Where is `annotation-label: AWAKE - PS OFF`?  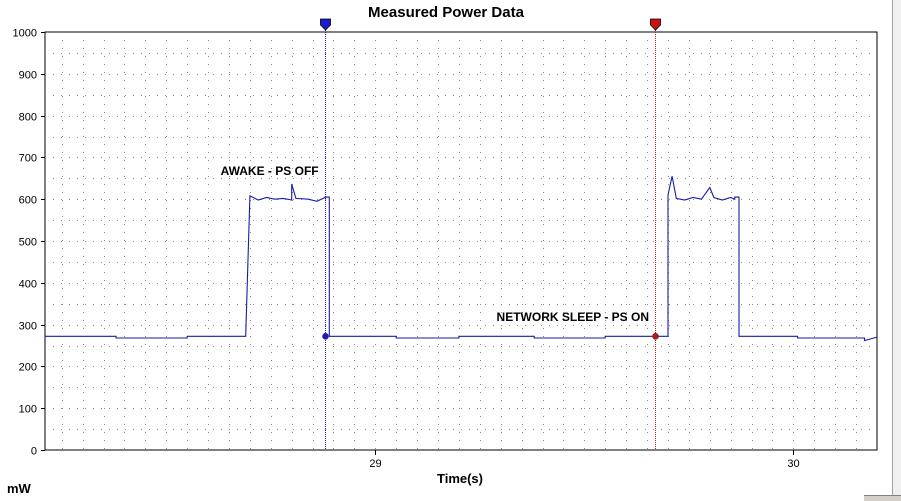 annotation-label: AWAKE - PS OFF is located at coordinates (270, 171).